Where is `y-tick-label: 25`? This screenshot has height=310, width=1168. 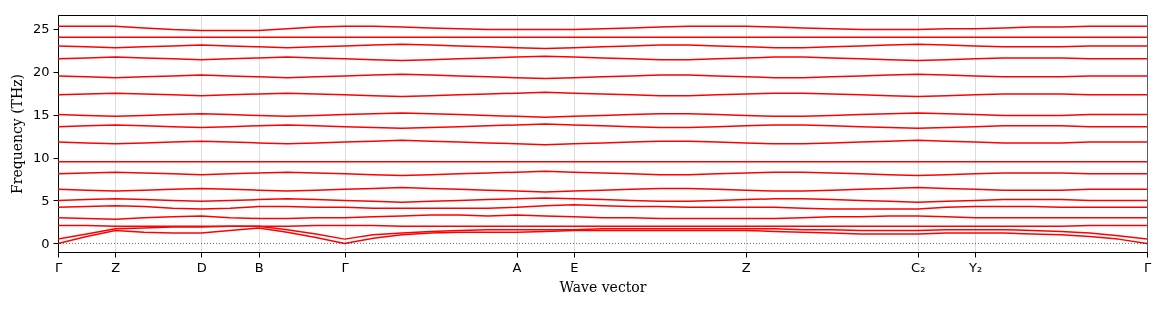 y-tick-label: 25 is located at coordinates (41, 29).